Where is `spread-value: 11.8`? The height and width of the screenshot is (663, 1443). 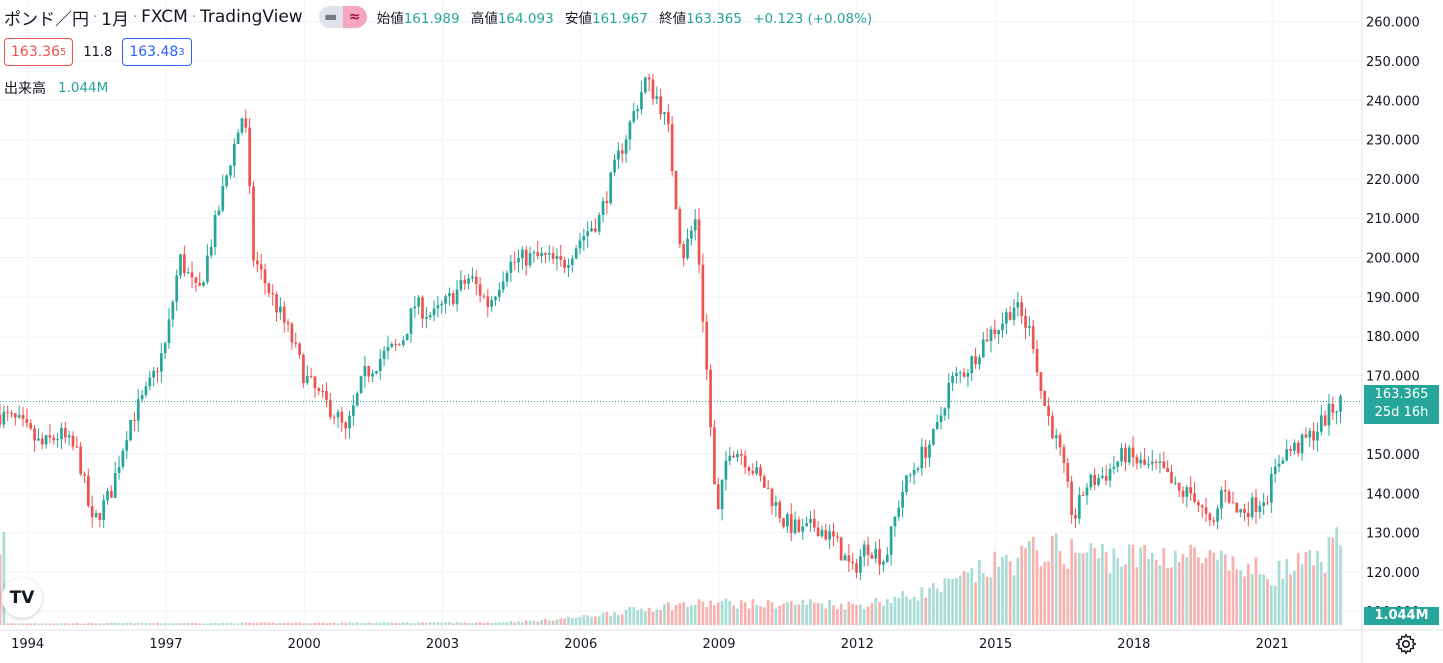 spread-value: 11.8 is located at coordinates (98, 52).